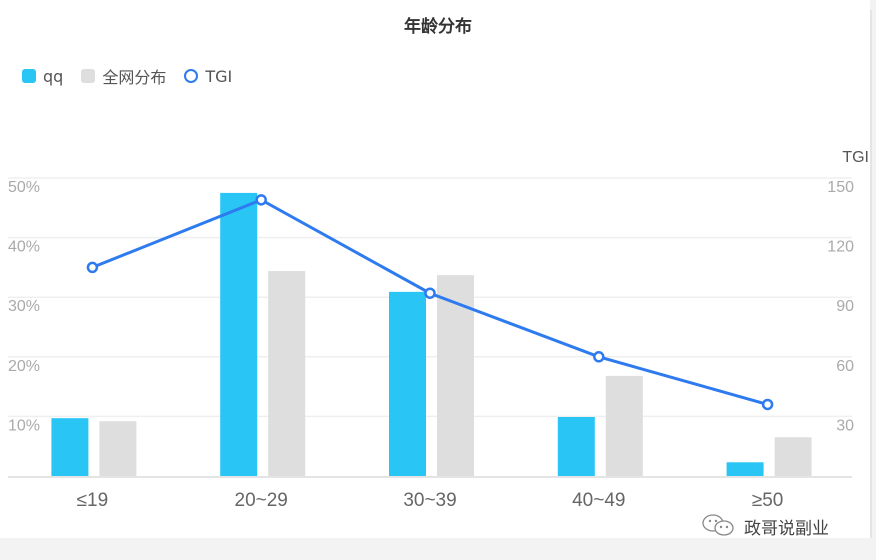  I want to click on legend-label: 全网分布, so click(134, 77).